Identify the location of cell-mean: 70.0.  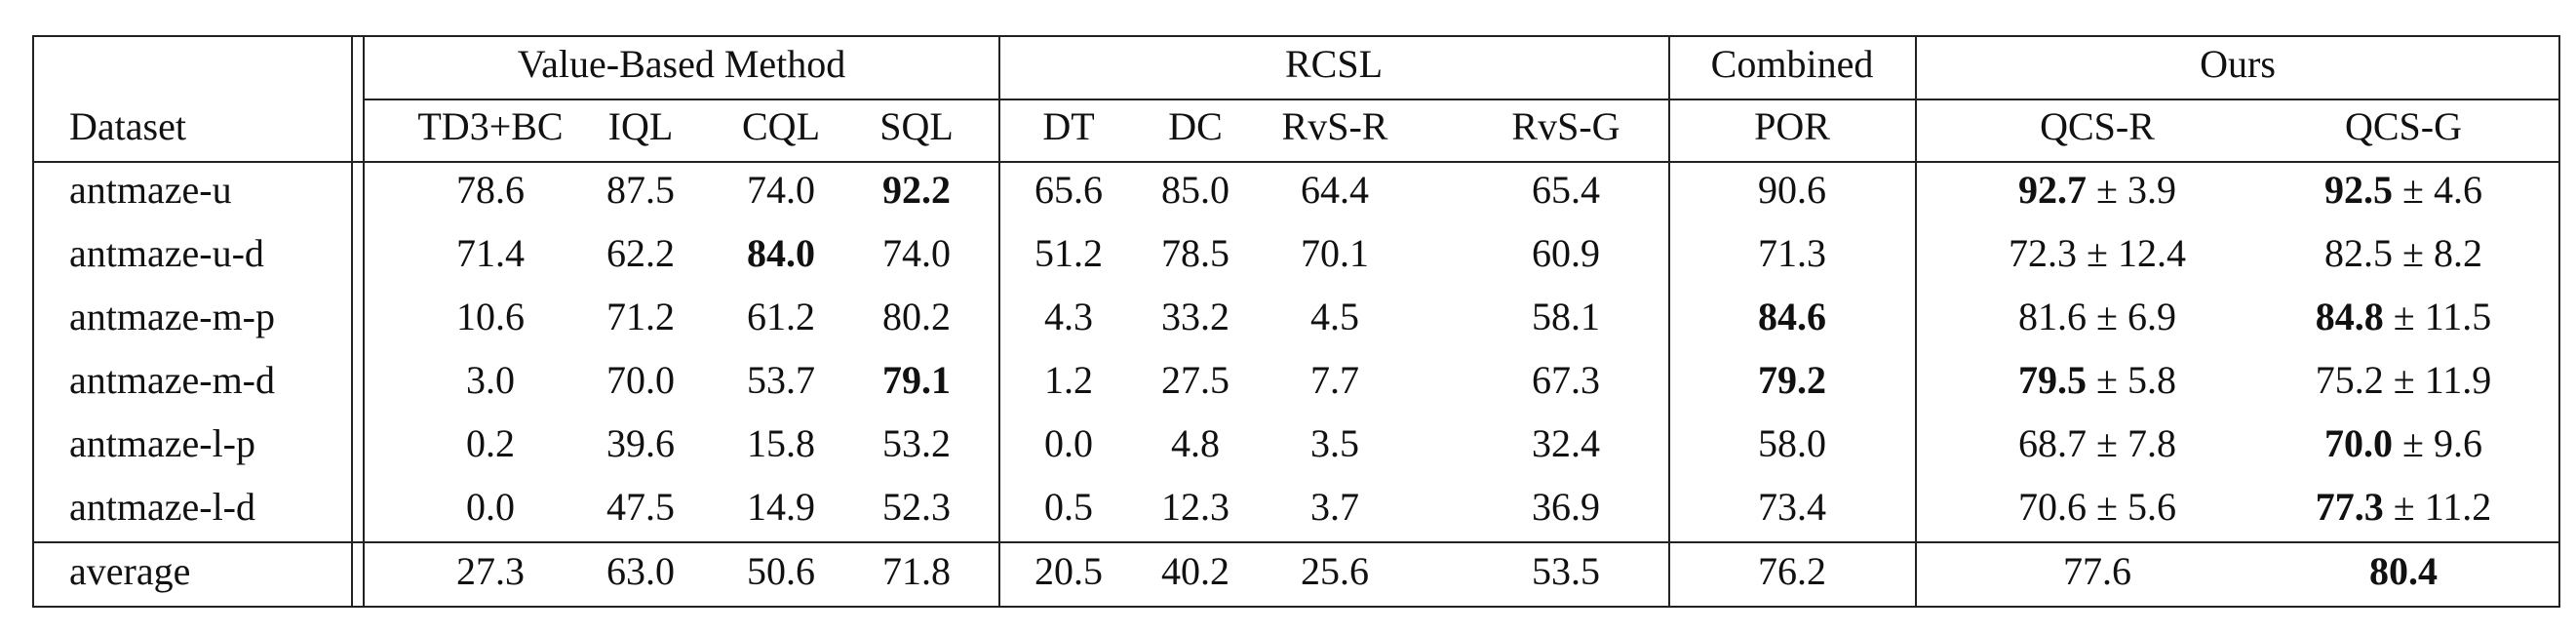
(2358, 443).